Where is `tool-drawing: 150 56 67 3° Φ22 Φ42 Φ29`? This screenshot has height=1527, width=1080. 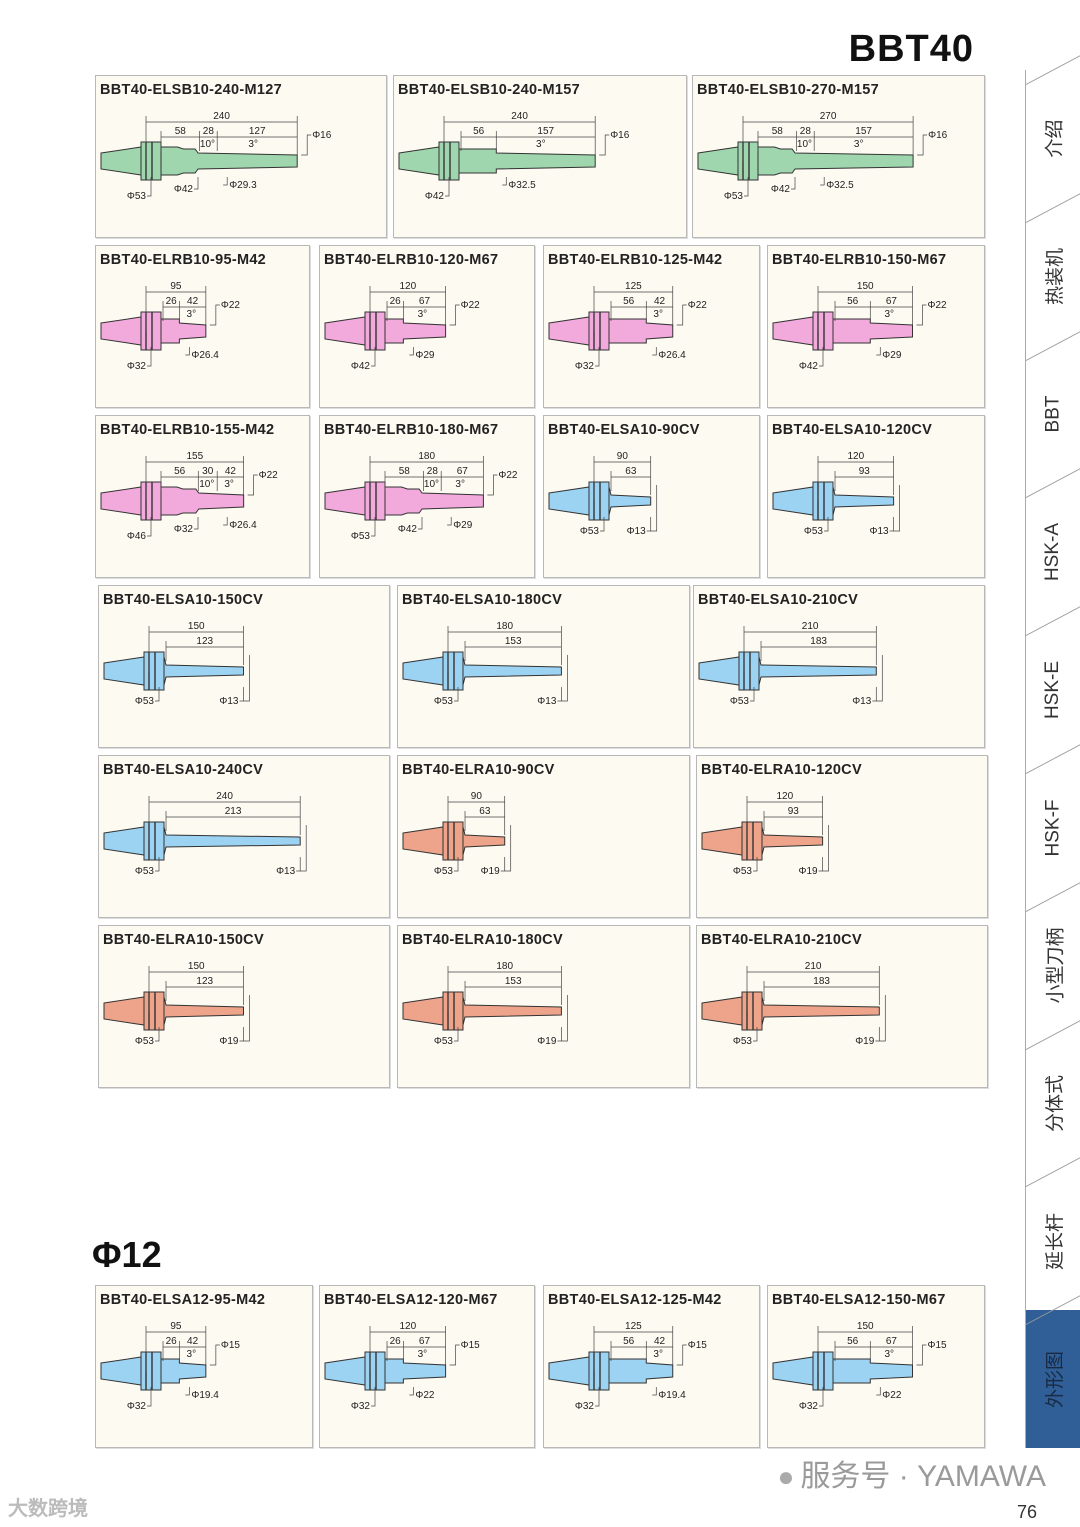
tool-drawing: 150 56 67 3° Φ22 Φ42 Φ29 is located at coordinates (859, 326).